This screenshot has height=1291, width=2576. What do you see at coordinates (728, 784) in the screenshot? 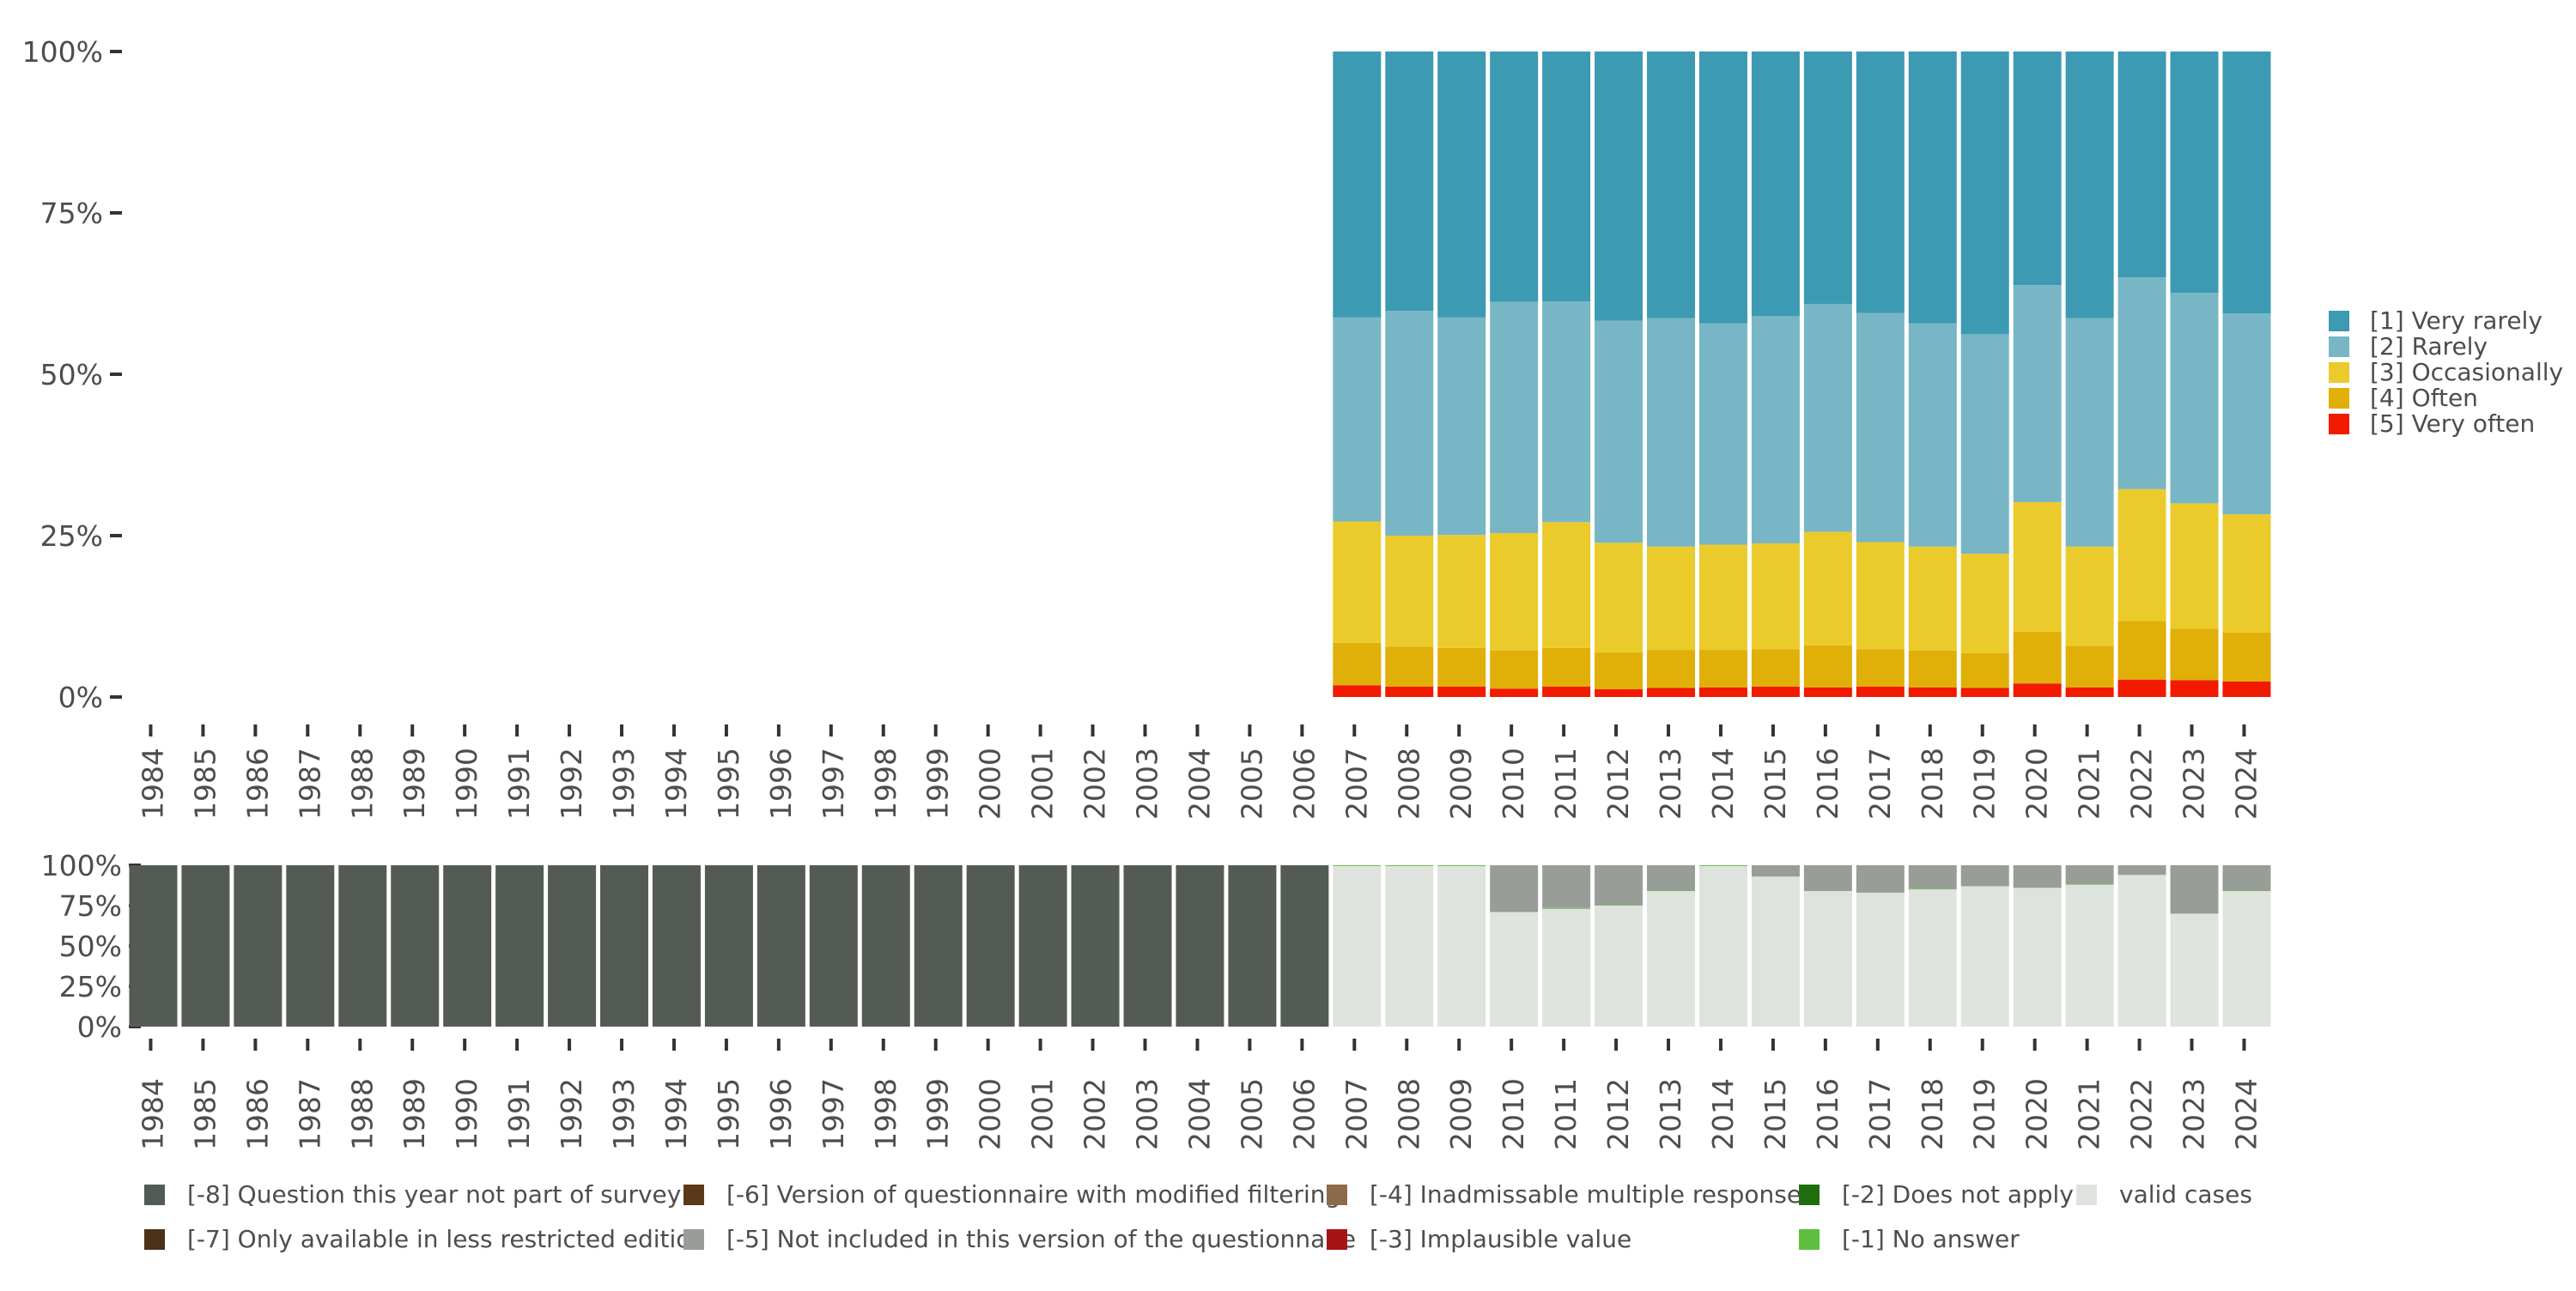
I see `x-tick-label: 1995` at bounding box center [728, 784].